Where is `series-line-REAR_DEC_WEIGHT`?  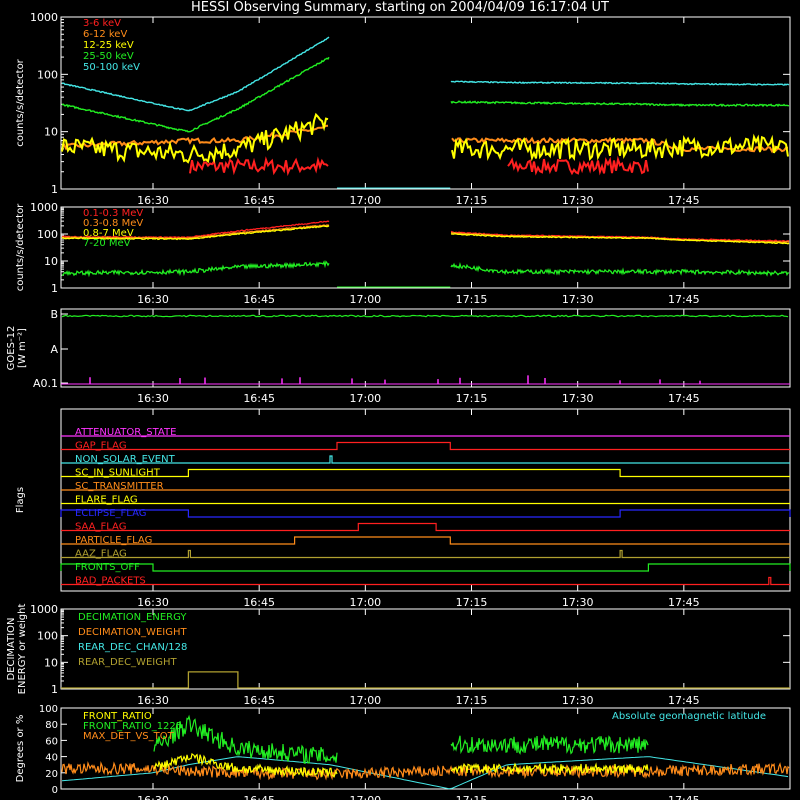
series-line-REAR_DEC_WEIGHT is located at coordinates (425, 680).